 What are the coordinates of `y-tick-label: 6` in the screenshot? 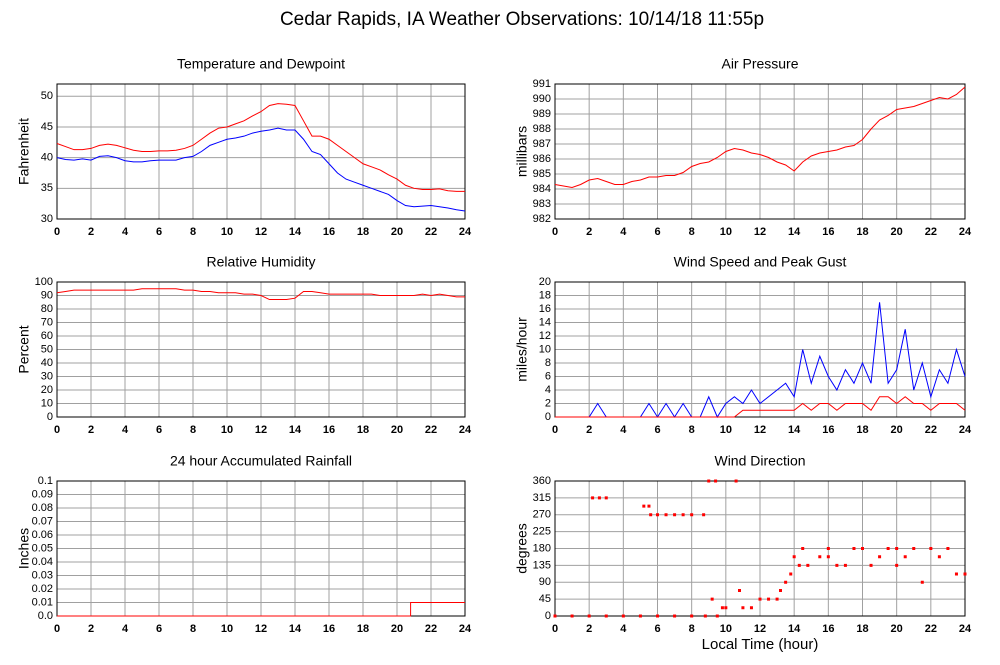 It's located at (548, 376).